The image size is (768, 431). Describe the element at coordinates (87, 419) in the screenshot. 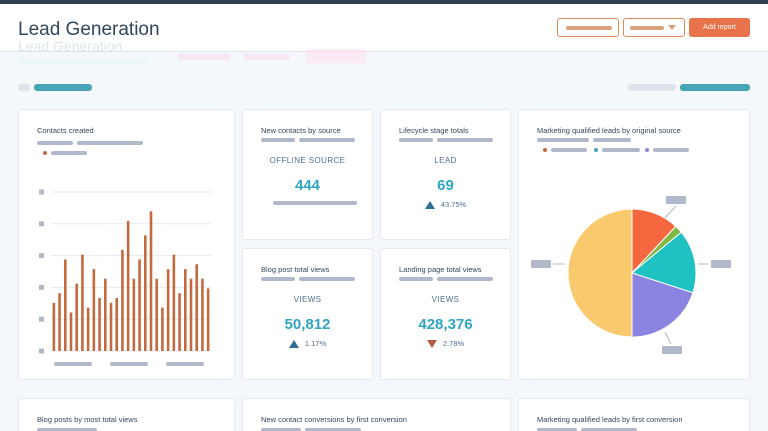

I see `card-title: Blog posts by most total views` at that location.